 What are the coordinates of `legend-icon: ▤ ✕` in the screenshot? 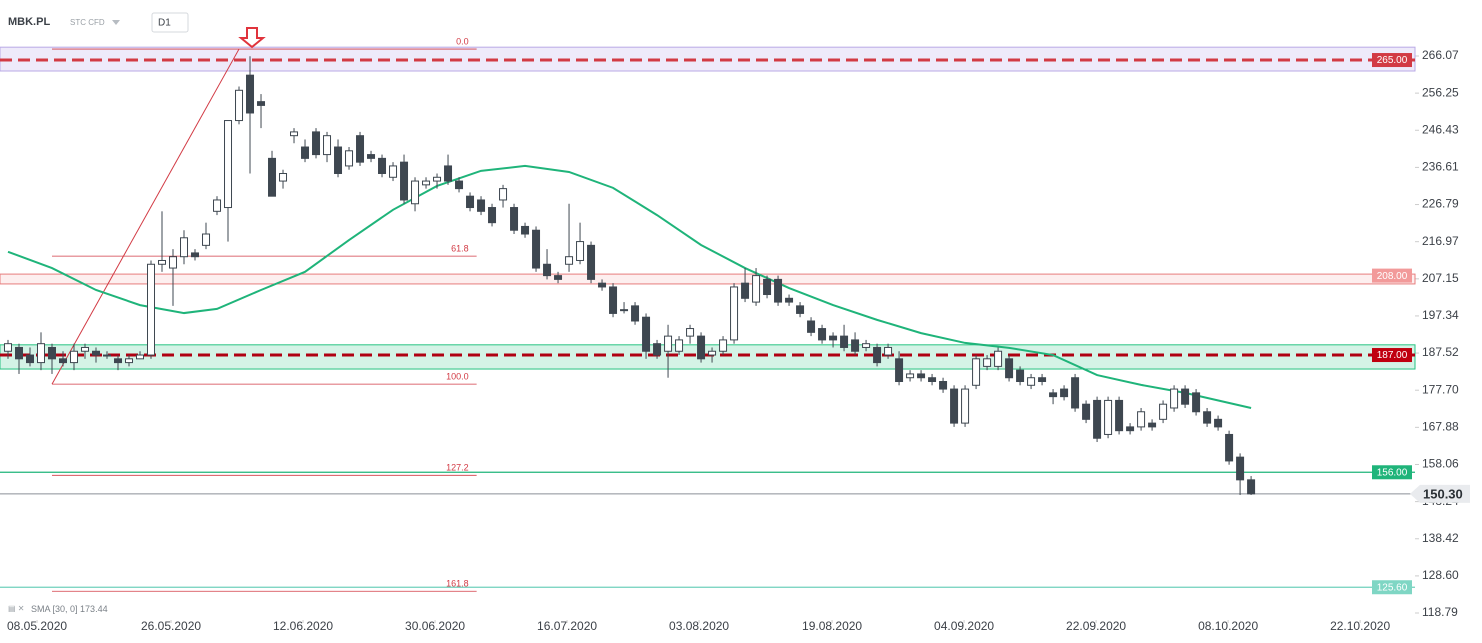 It's located at (16, 608).